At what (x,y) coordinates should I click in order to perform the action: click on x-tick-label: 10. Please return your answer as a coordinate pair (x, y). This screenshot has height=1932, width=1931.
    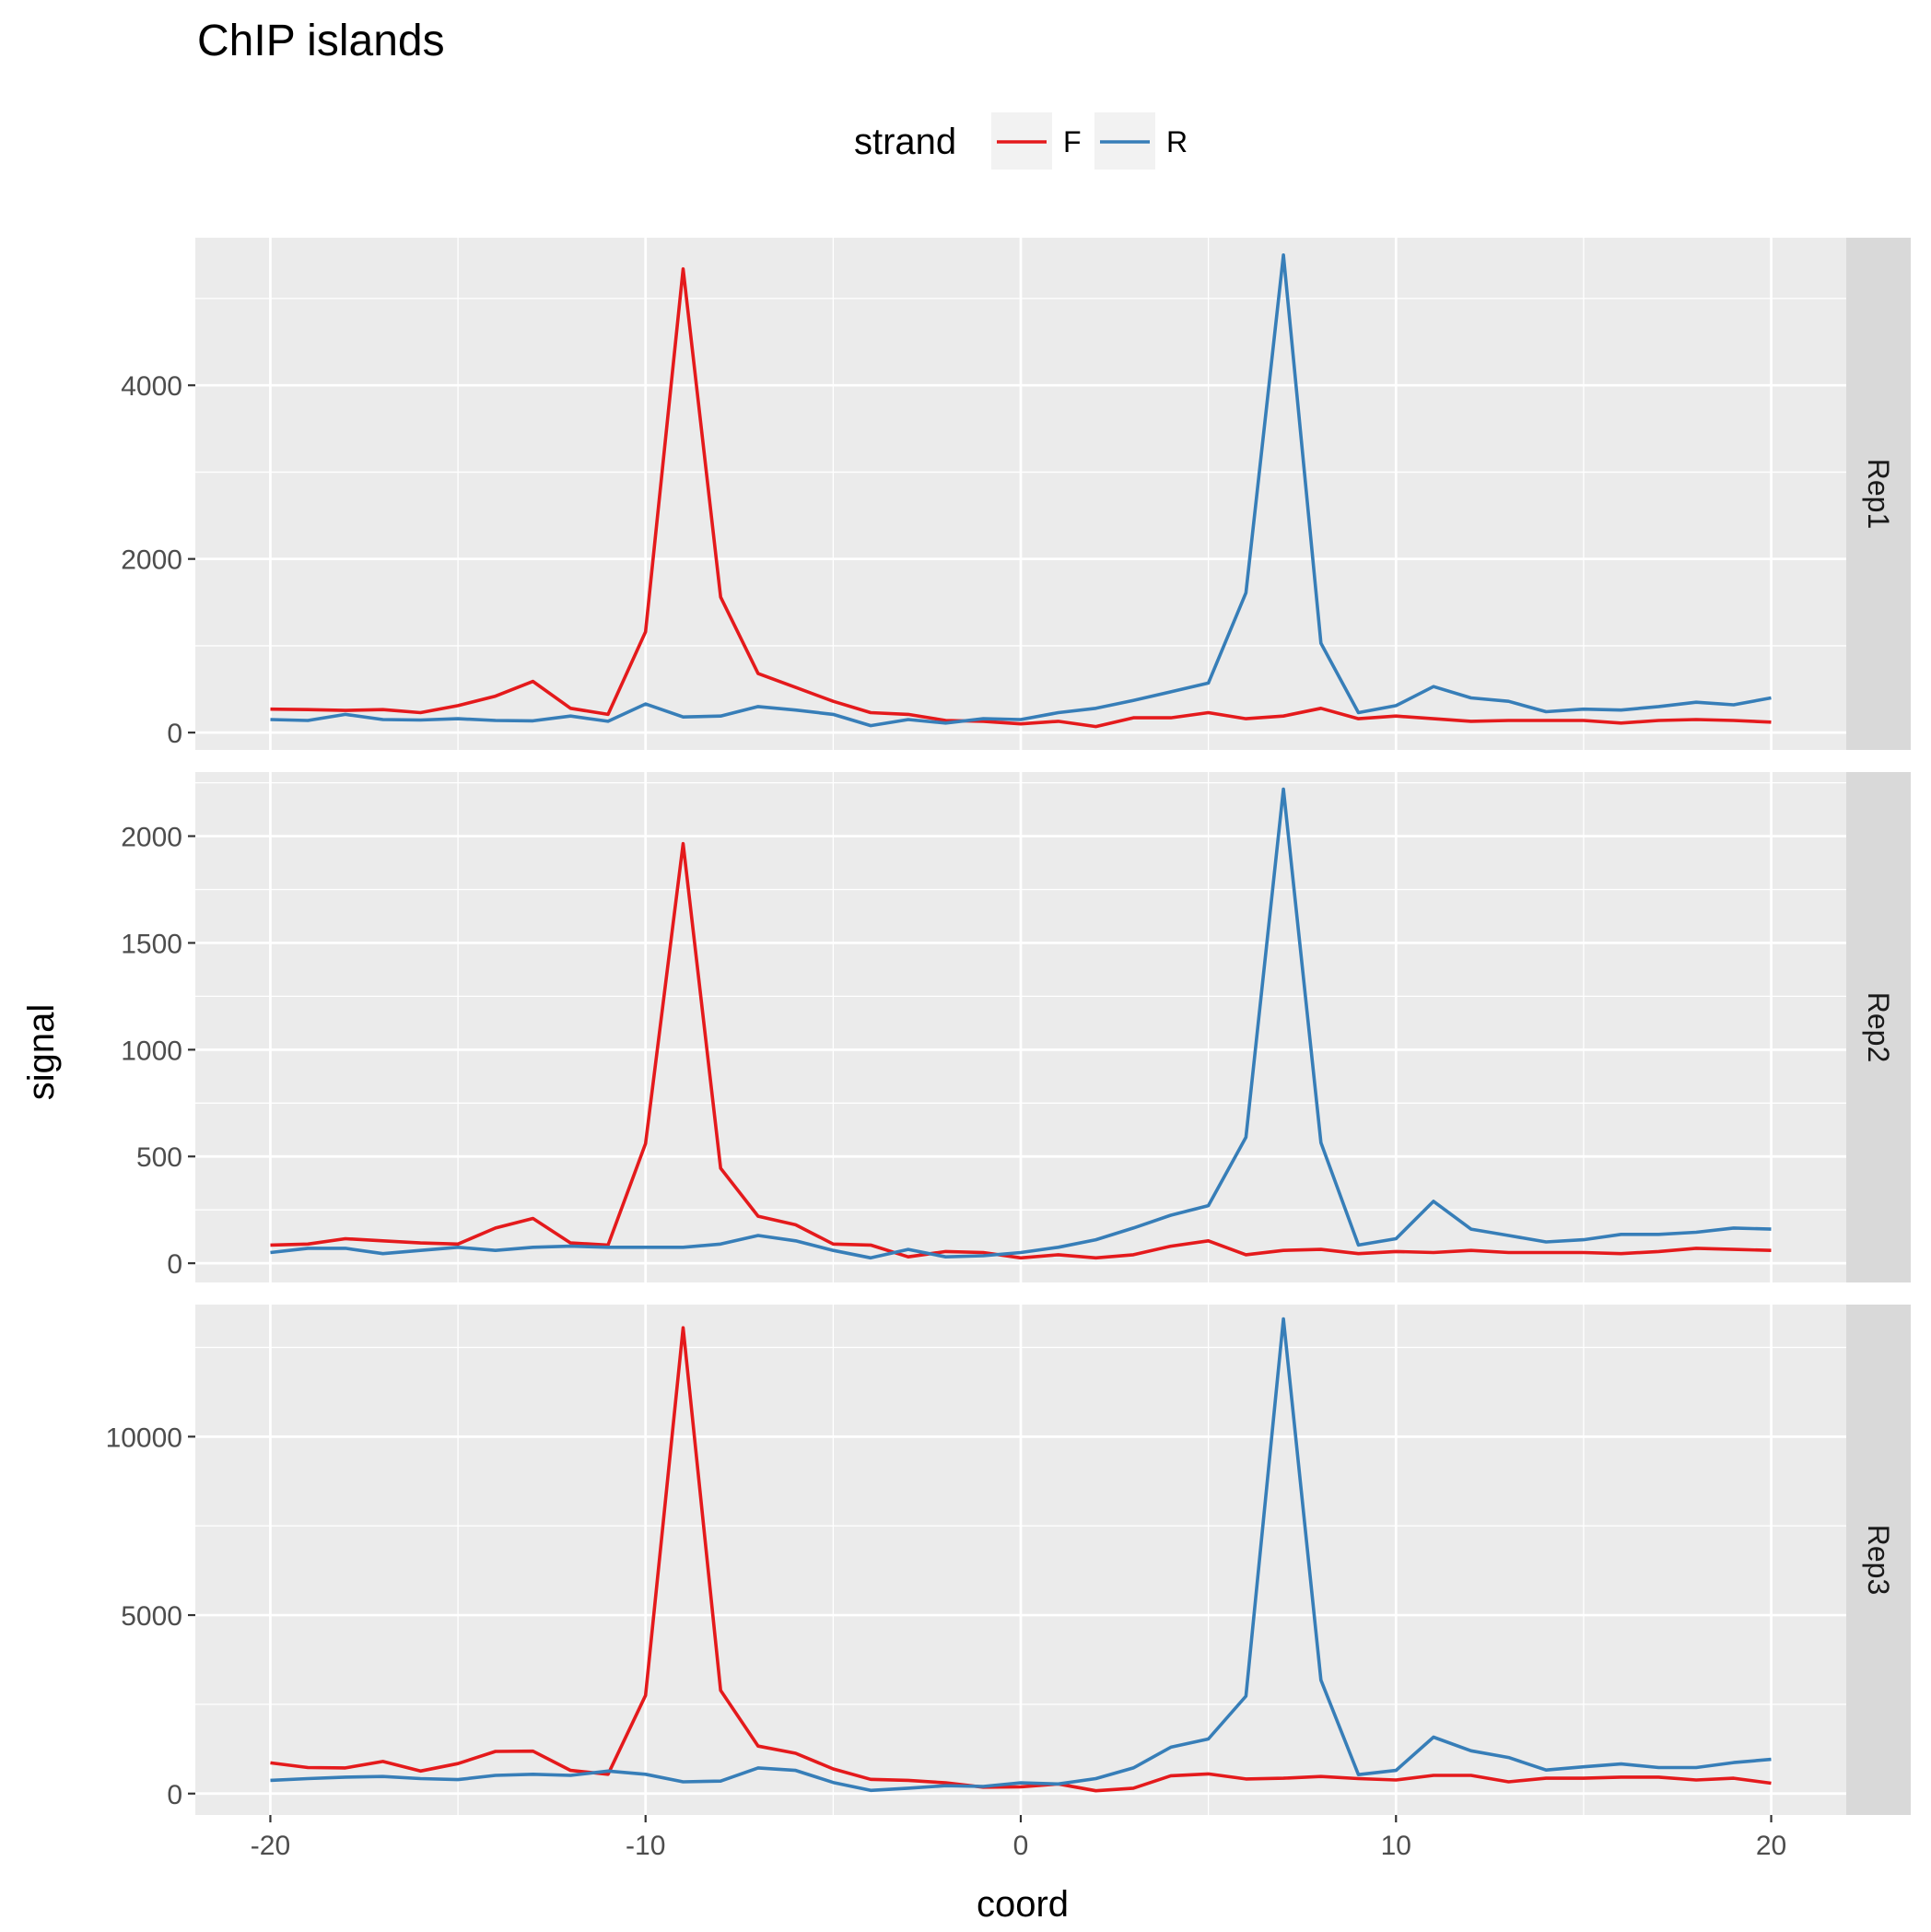
    Looking at the image, I should click on (1396, 1846).